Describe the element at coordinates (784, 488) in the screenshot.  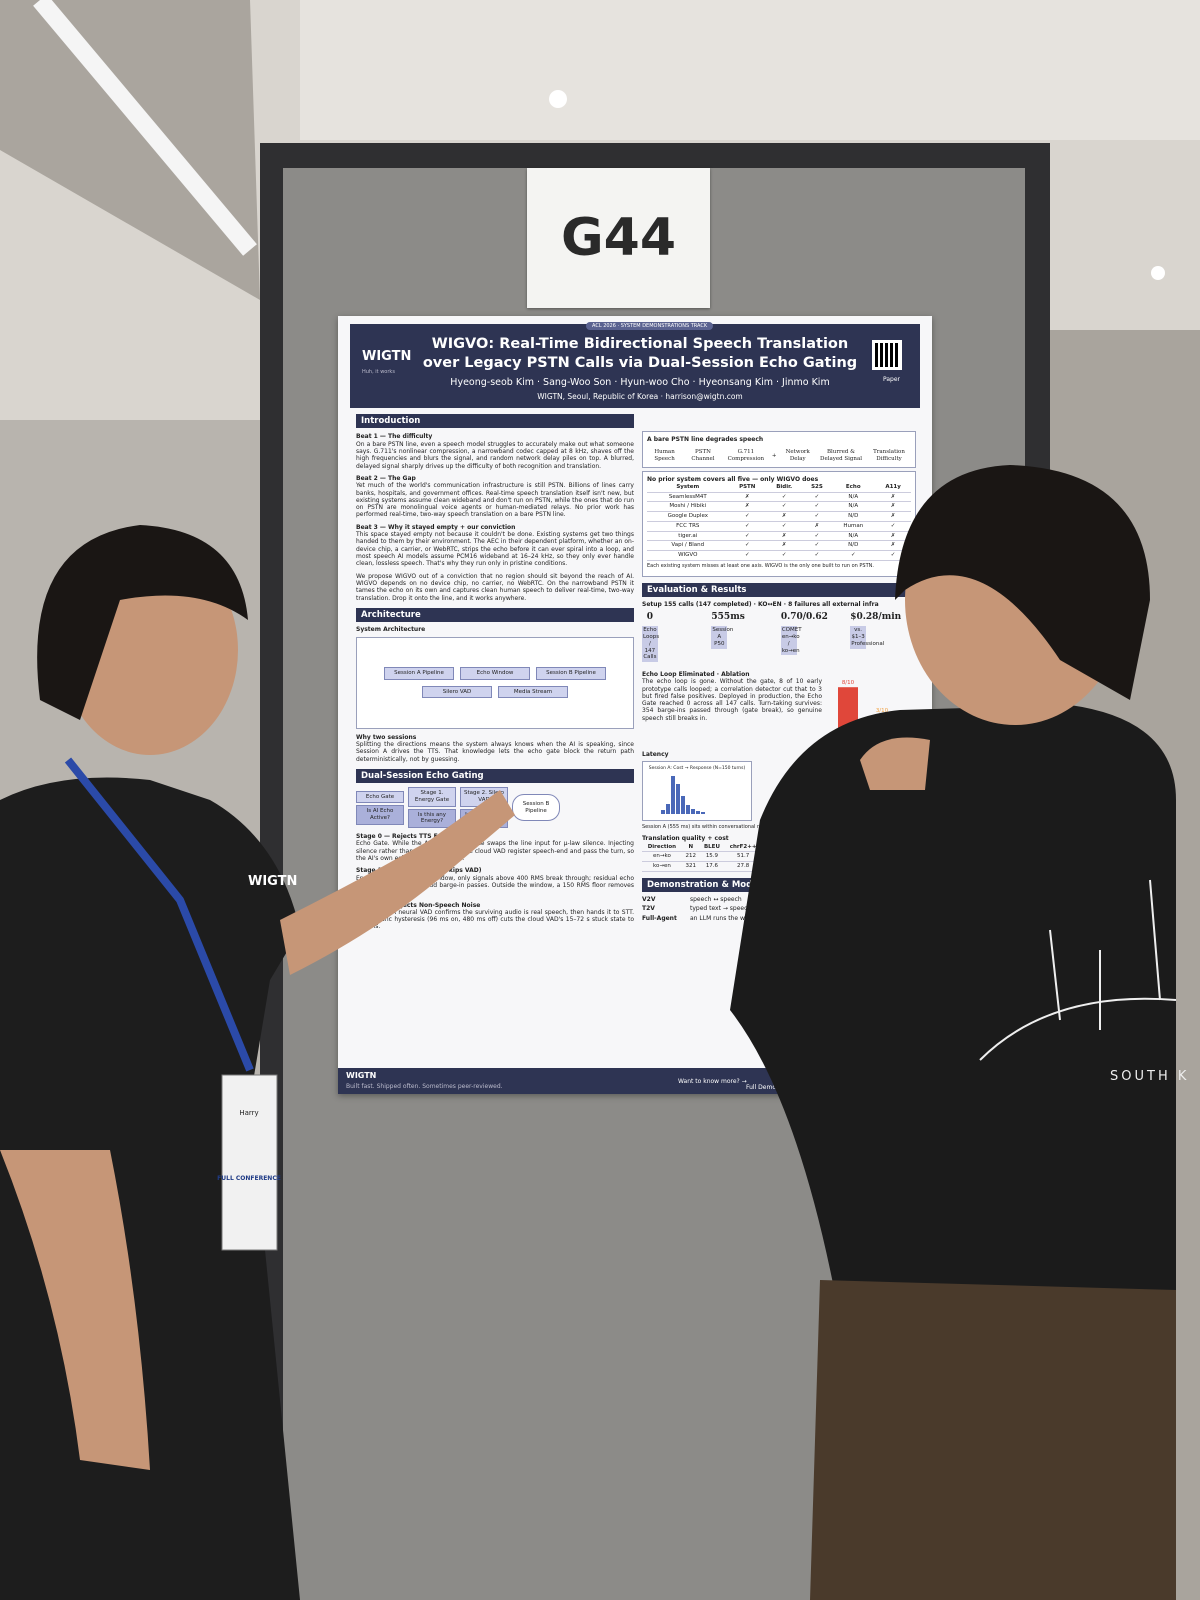
I see `column-header: Bidir.` at that location.